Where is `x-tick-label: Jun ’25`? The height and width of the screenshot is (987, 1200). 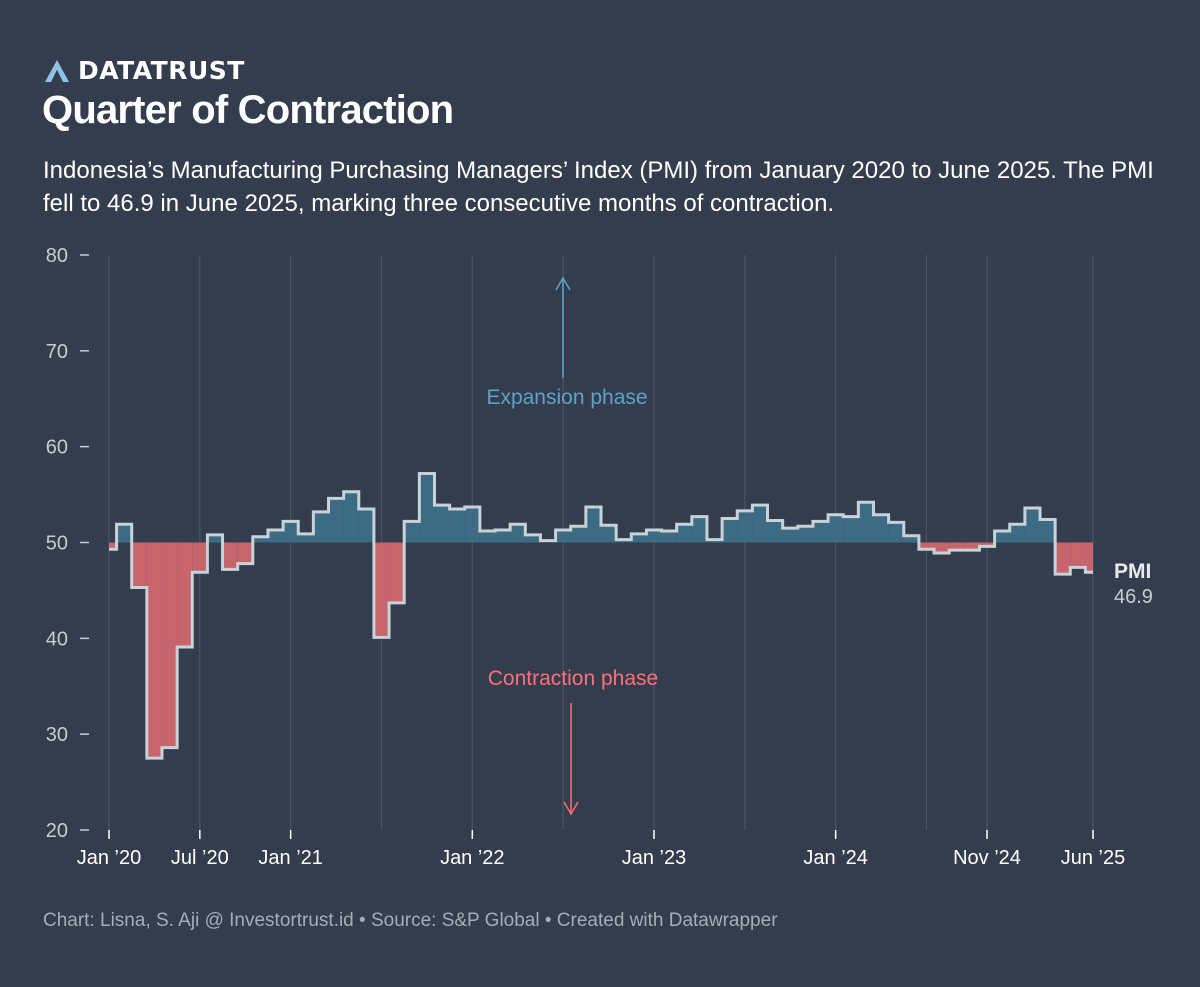 x-tick-label: Jun ’25 is located at coordinates (1093, 858).